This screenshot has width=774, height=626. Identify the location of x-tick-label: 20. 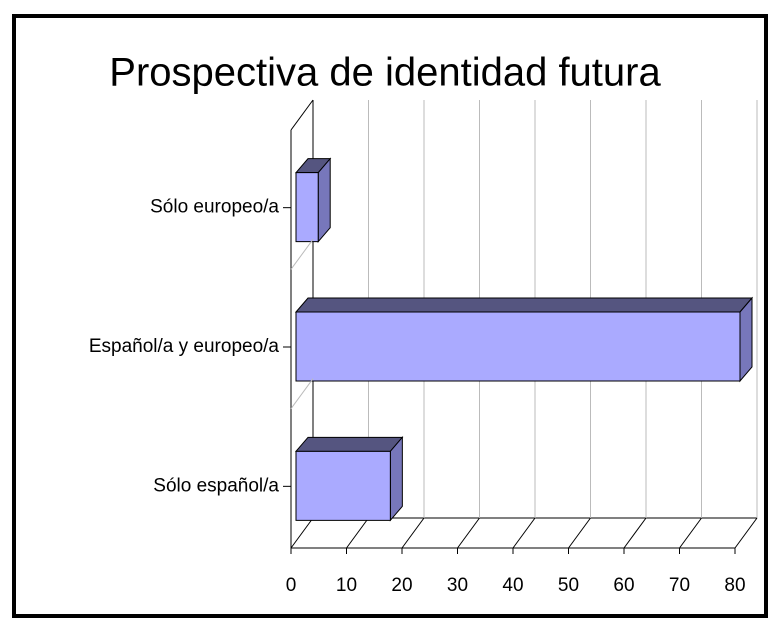
(401, 585).